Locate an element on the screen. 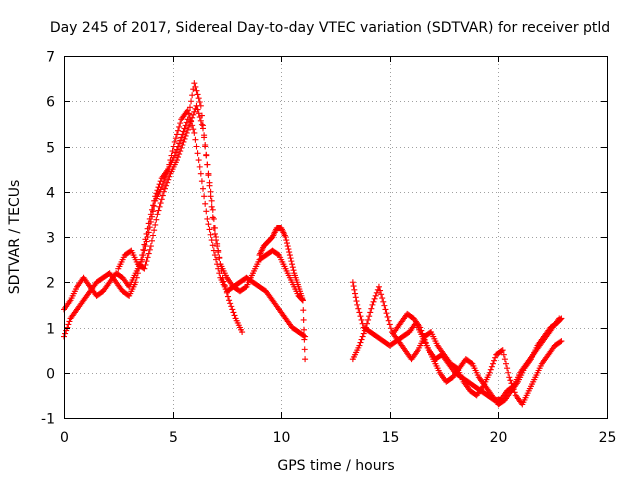  y-tick-label: 6 is located at coordinates (50, 103).